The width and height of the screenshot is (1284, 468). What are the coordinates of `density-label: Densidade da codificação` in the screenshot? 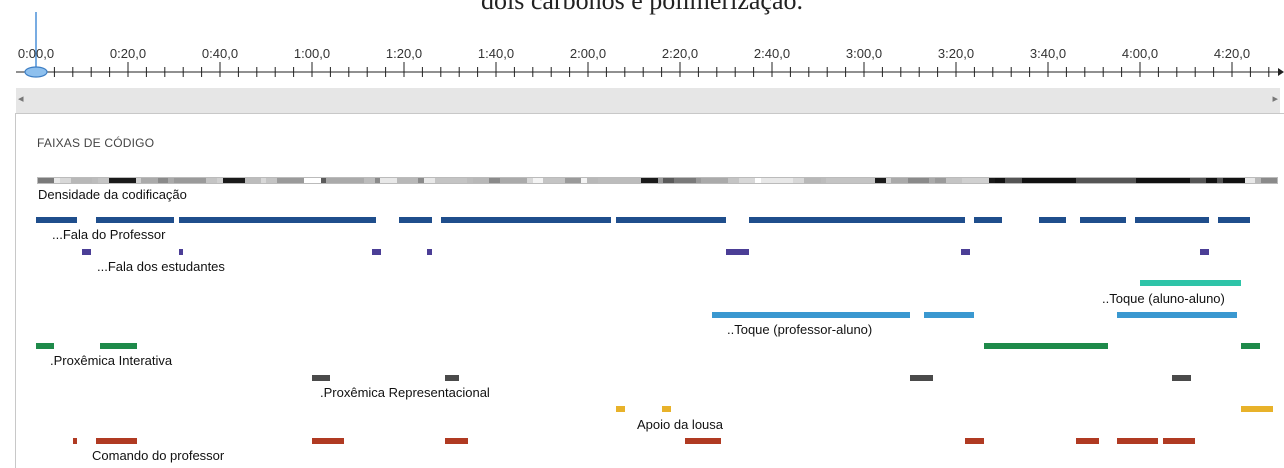 It's located at (112, 194).